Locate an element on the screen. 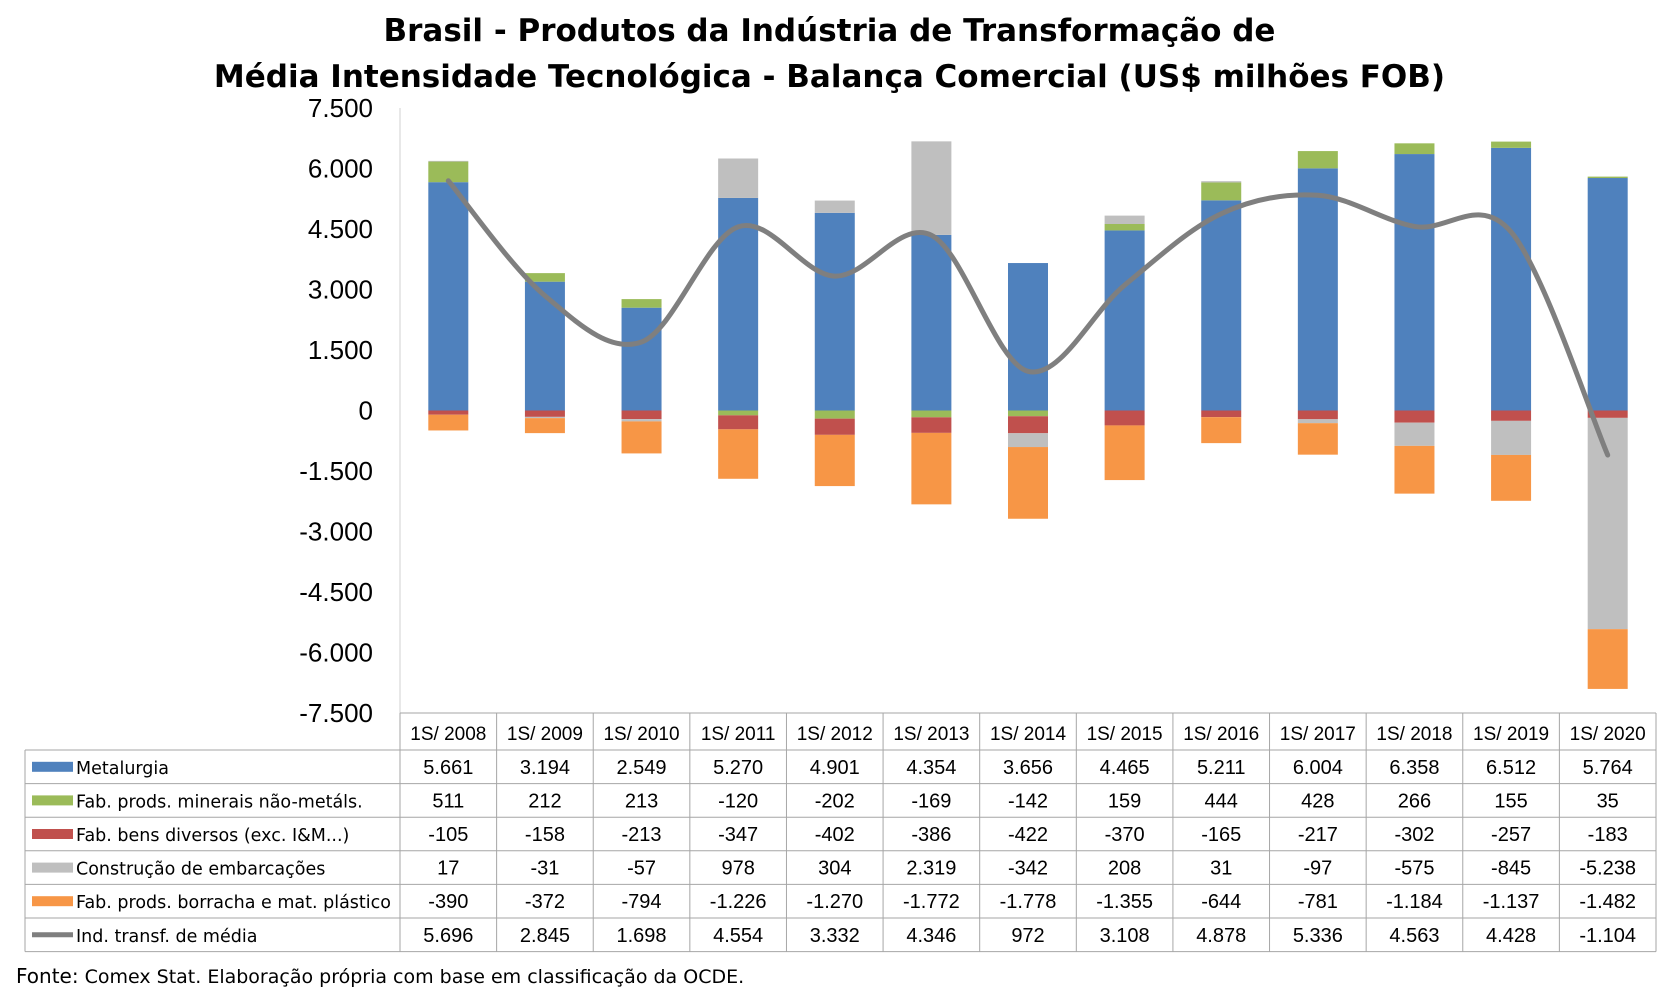  y-tick-label: 1.500 is located at coordinates (340, 350).